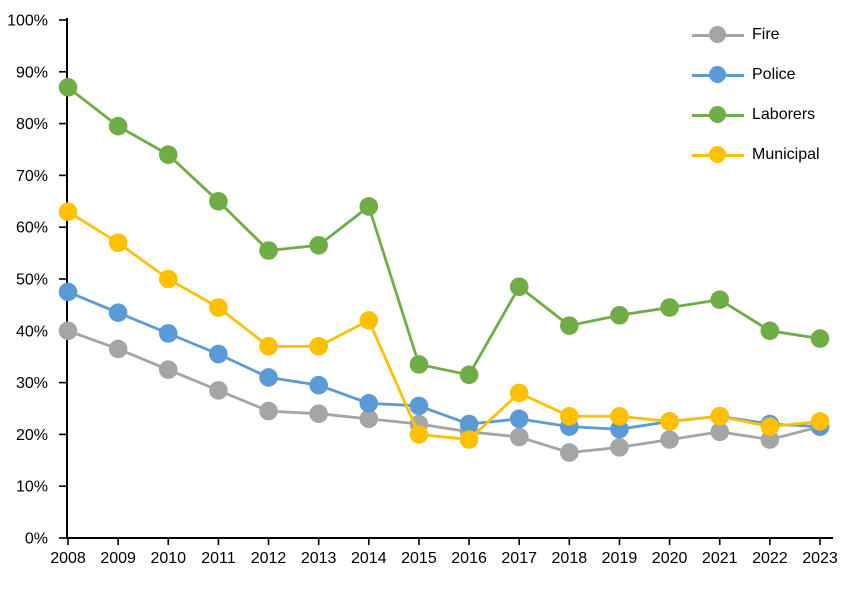  Describe the element at coordinates (770, 331) in the screenshot. I see `data-point-laborers-2022` at that location.